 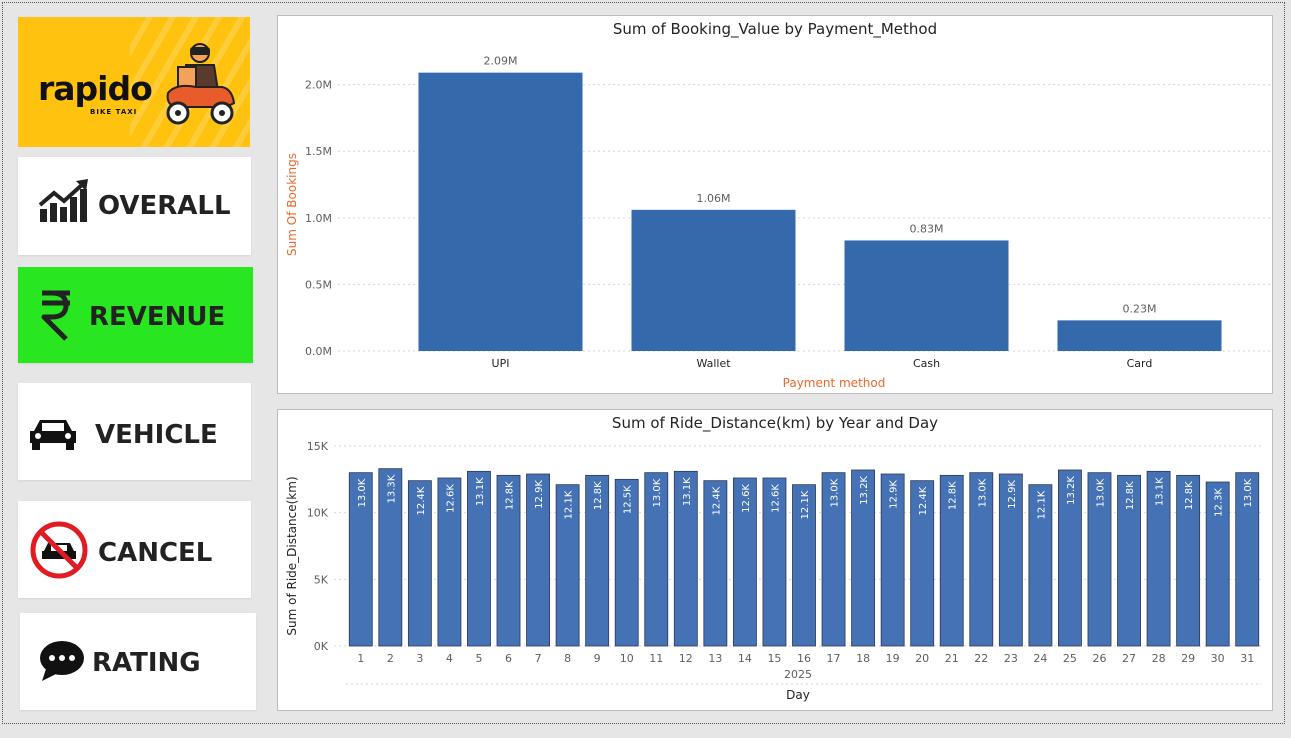 What do you see at coordinates (686, 658) in the screenshot?
I see `x-tick-label: 12` at bounding box center [686, 658].